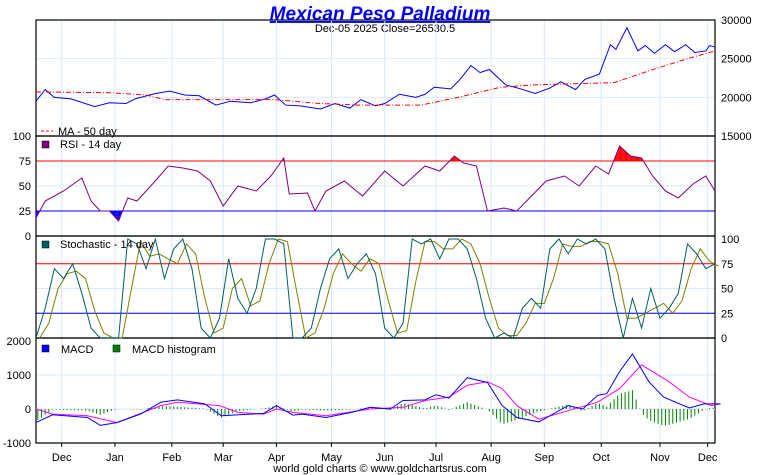 This screenshot has height=475, width=760. I want to click on month-label: Jan, so click(115, 458).